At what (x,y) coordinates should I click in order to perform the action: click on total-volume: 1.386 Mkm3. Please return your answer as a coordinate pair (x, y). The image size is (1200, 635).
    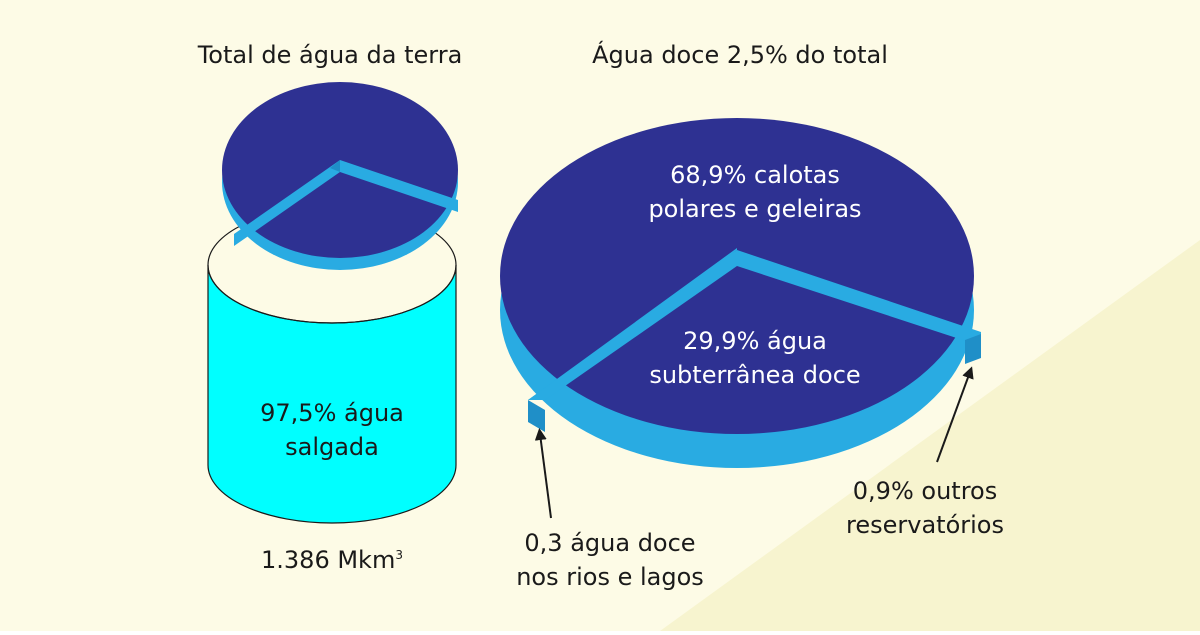
    Looking at the image, I should click on (332, 560).